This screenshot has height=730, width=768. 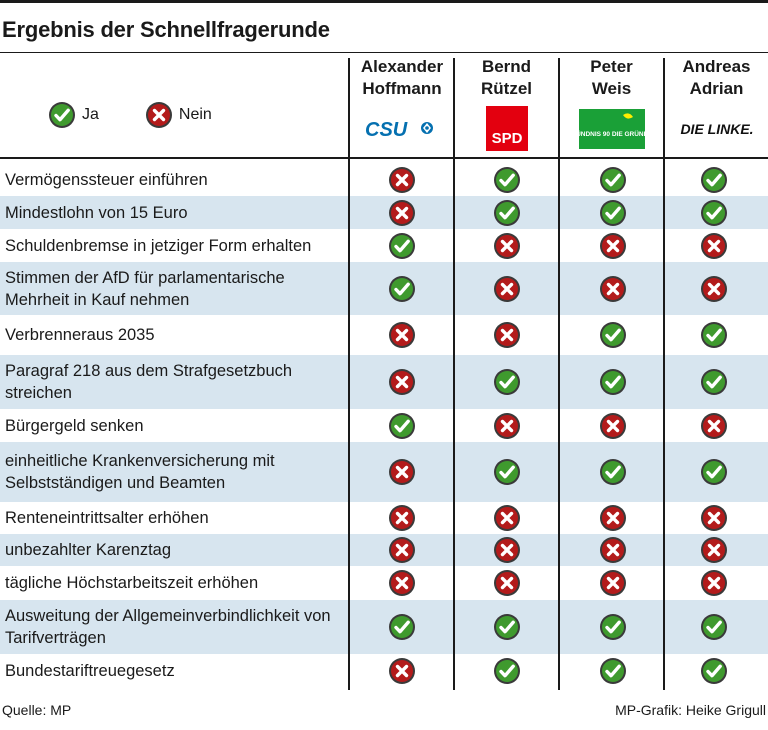 I want to click on candidate-first-name: Bernd, so click(x=506, y=66).